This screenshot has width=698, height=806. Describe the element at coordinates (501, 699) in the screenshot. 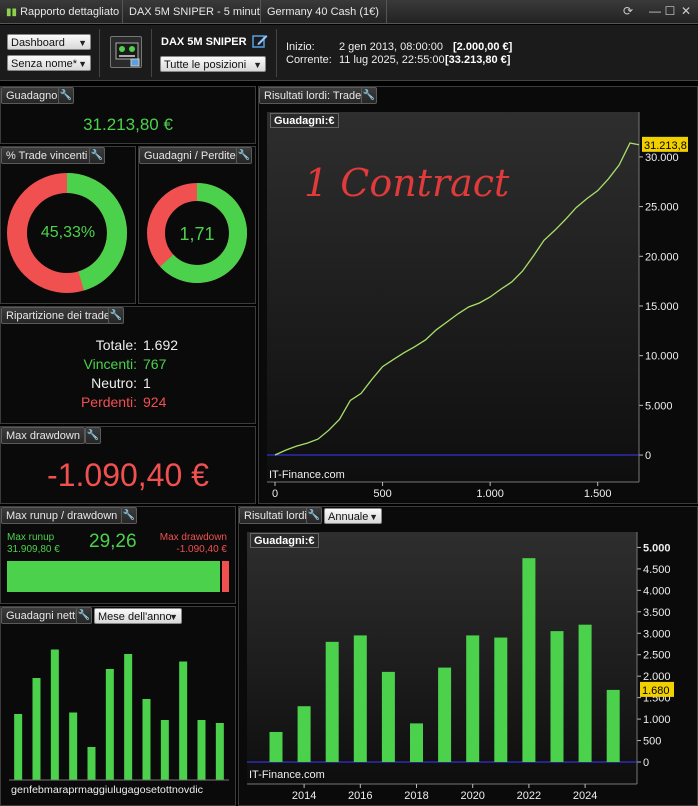

I see `bar-2021` at that location.